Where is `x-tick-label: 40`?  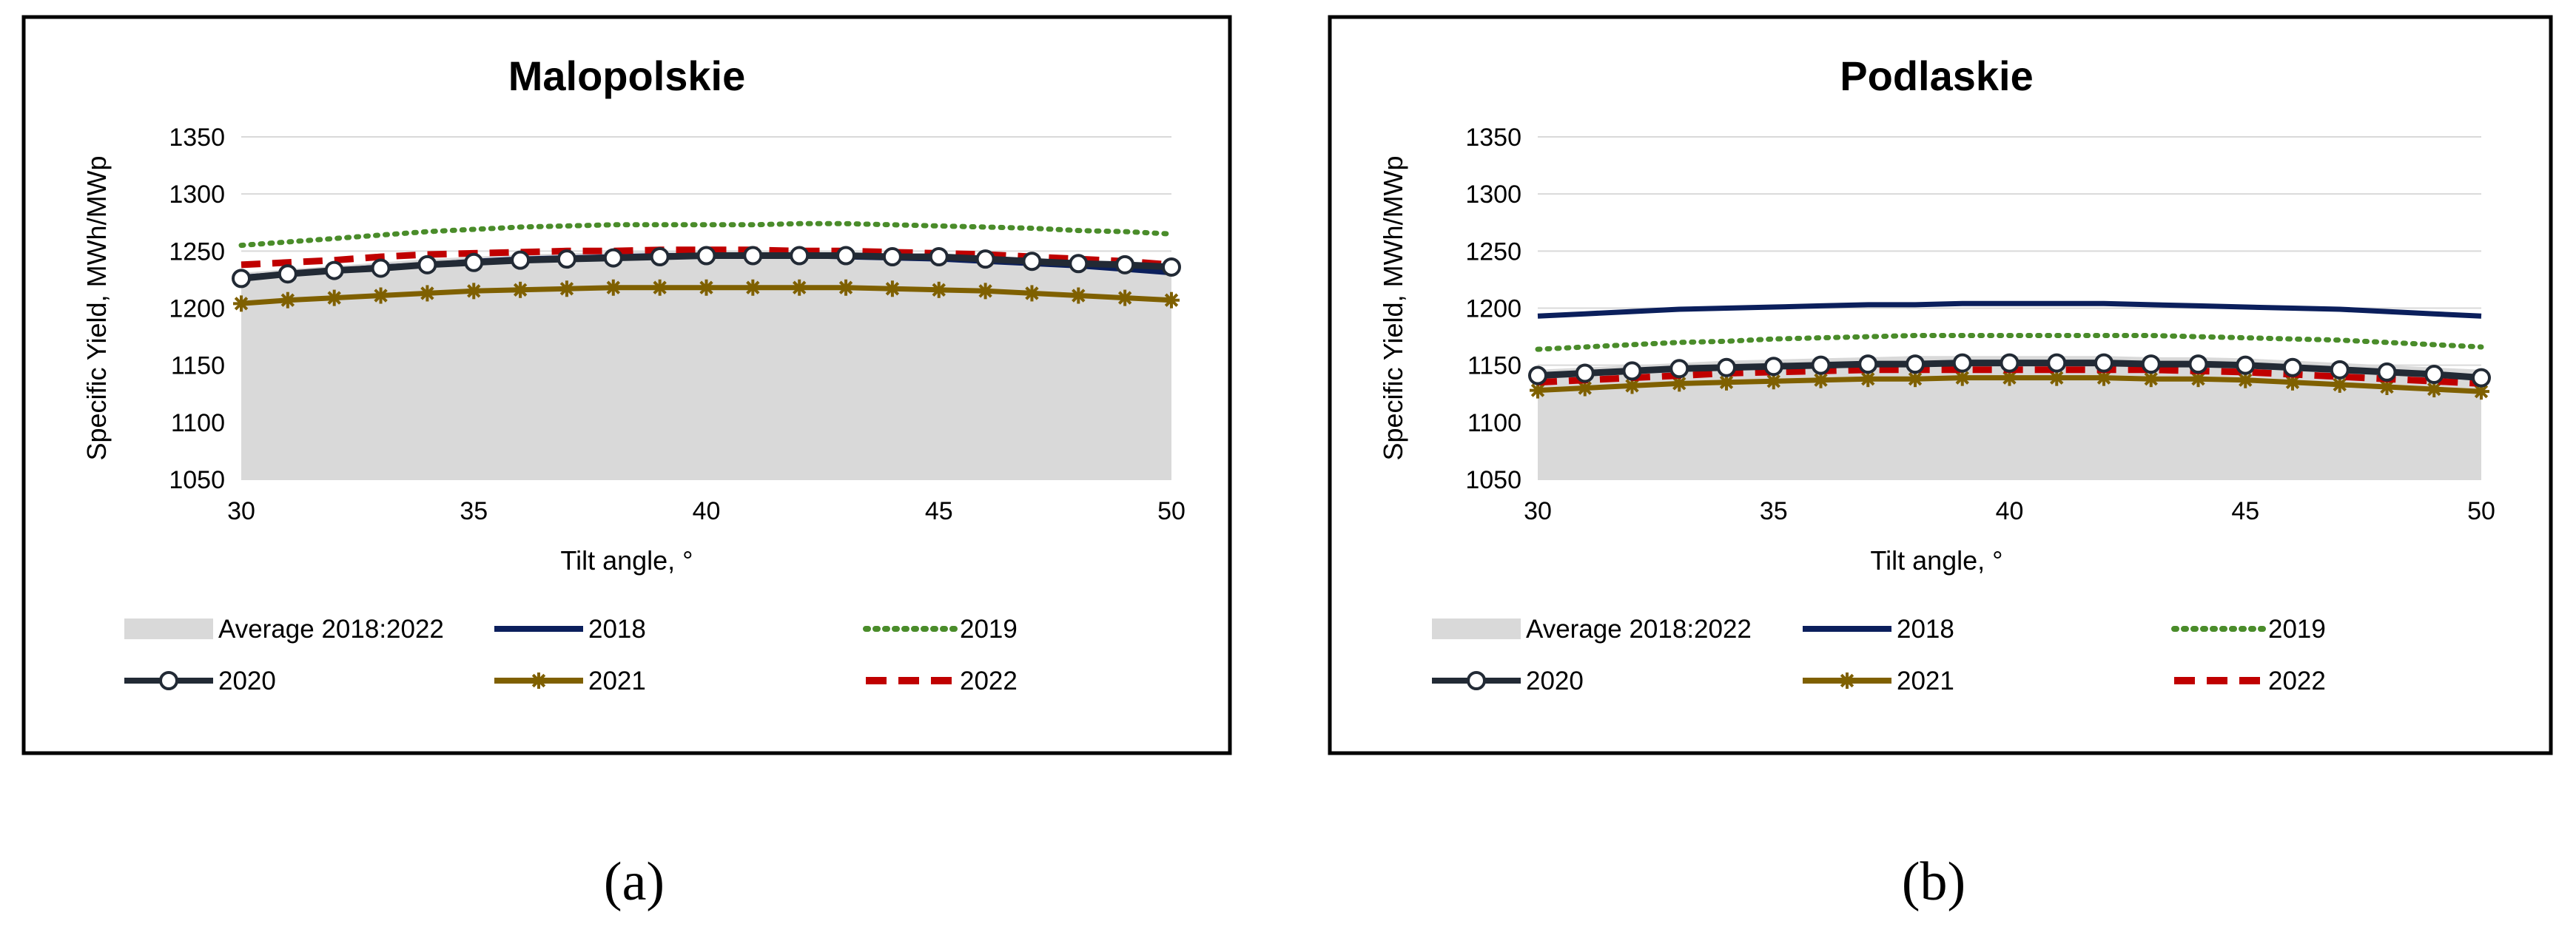
x-tick-label: 40 is located at coordinates (707, 511).